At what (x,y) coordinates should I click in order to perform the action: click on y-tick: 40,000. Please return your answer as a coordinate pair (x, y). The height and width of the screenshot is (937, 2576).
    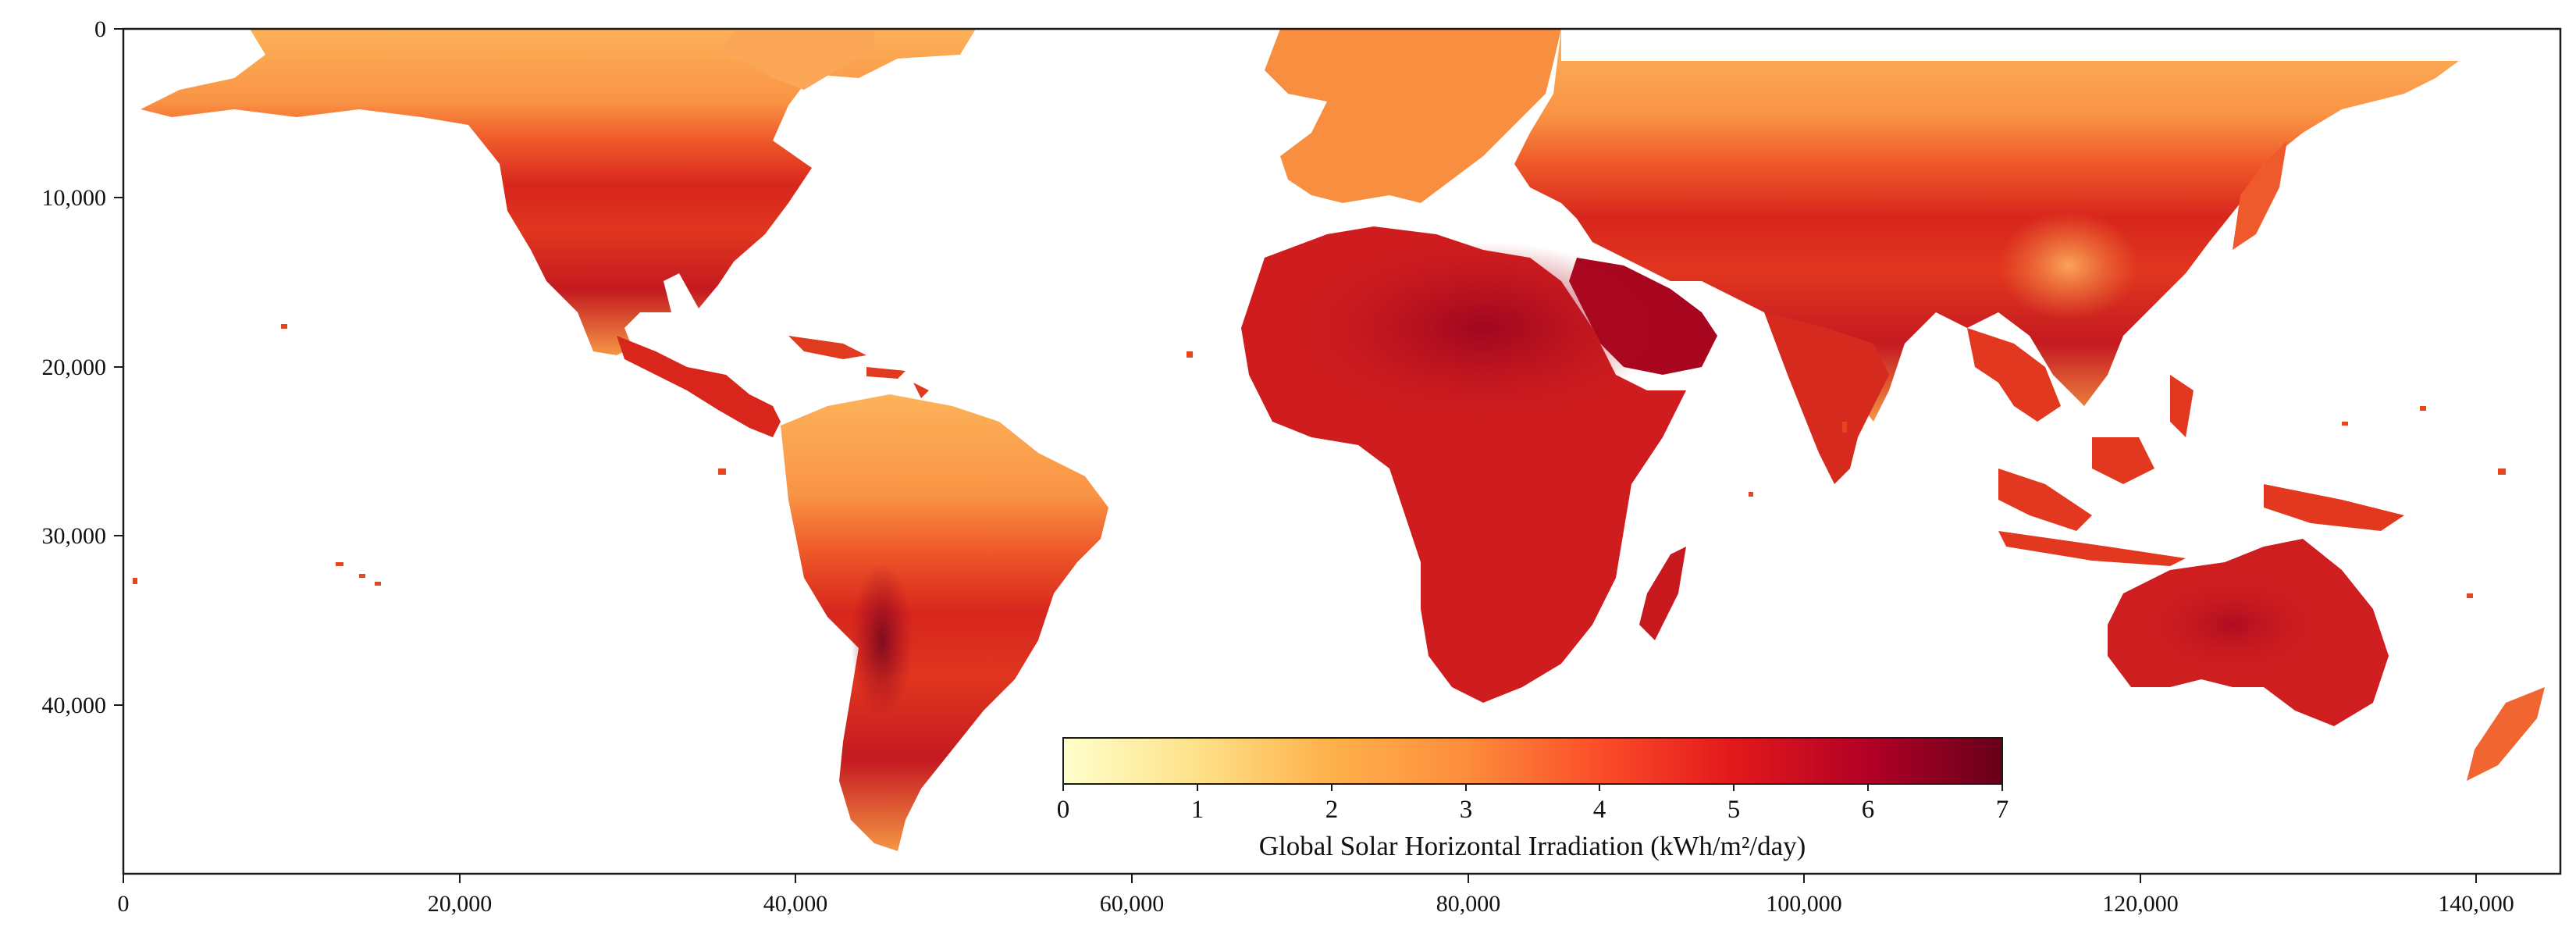
    Looking at the image, I should click on (82, 705).